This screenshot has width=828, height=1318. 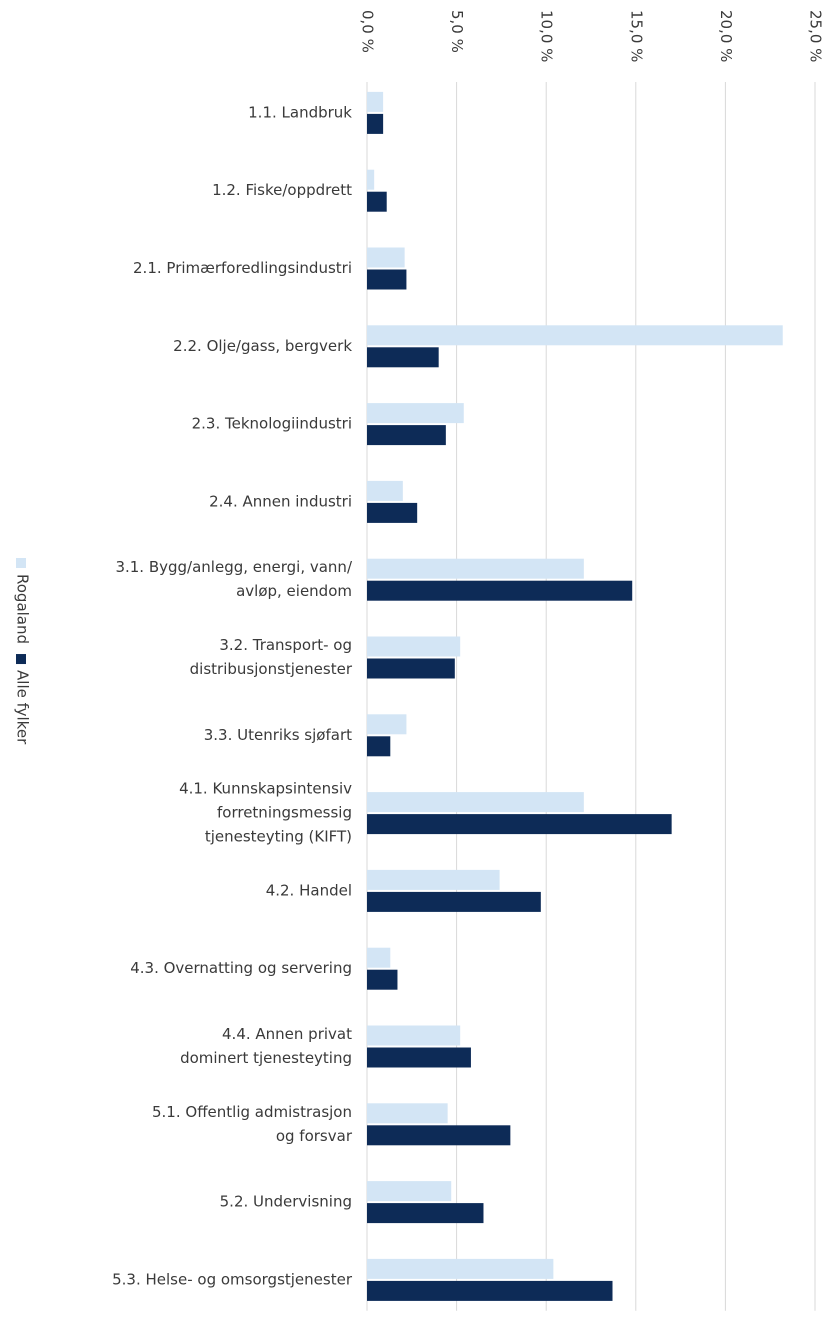 What do you see at coordinates (309, 890) in the screenshot?
I see `y-tick-label: 4.2. Handel` at bounding box center [309, 890].